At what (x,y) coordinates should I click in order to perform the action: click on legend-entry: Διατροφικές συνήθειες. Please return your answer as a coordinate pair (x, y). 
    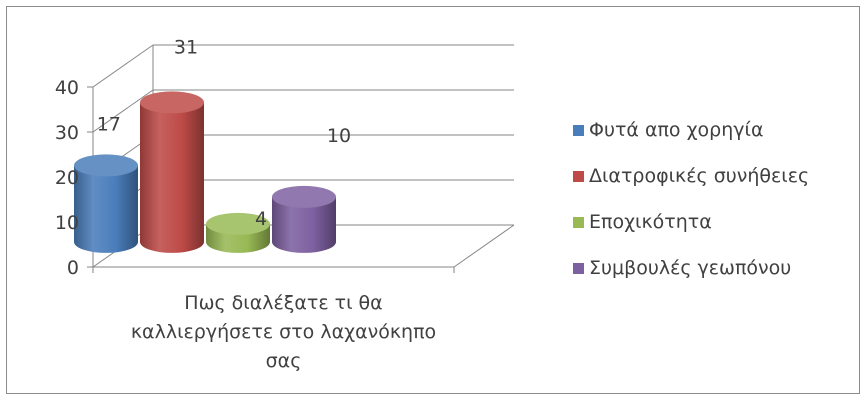
    Looking at the image, I should click on (699, 176).